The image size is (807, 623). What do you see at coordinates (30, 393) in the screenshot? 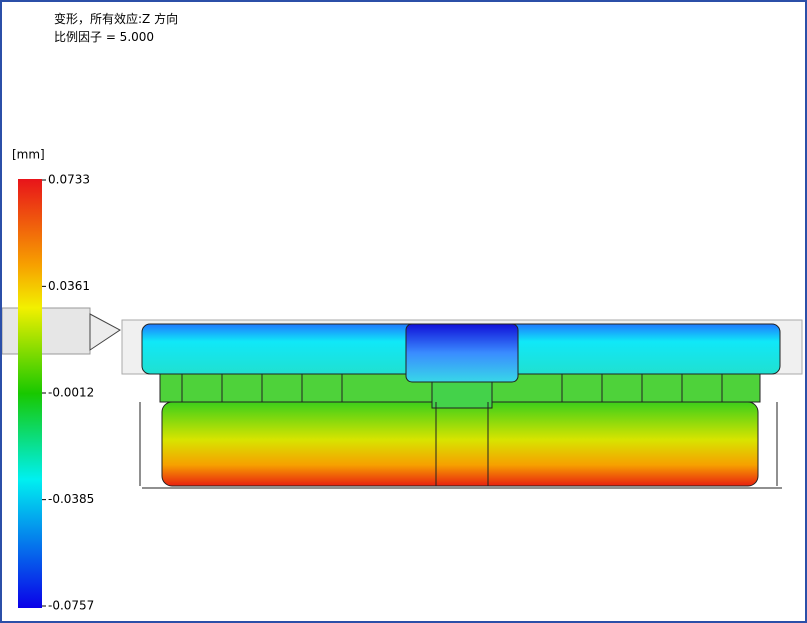
I see `color-bar` at bounding box center [30, 393].